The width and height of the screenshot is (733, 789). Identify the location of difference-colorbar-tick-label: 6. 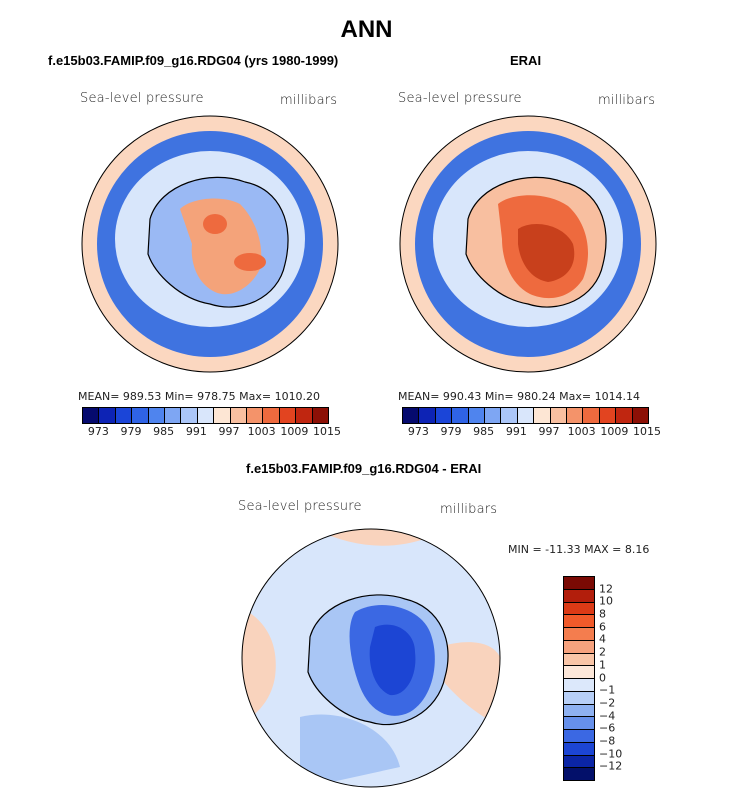
(602, 627).